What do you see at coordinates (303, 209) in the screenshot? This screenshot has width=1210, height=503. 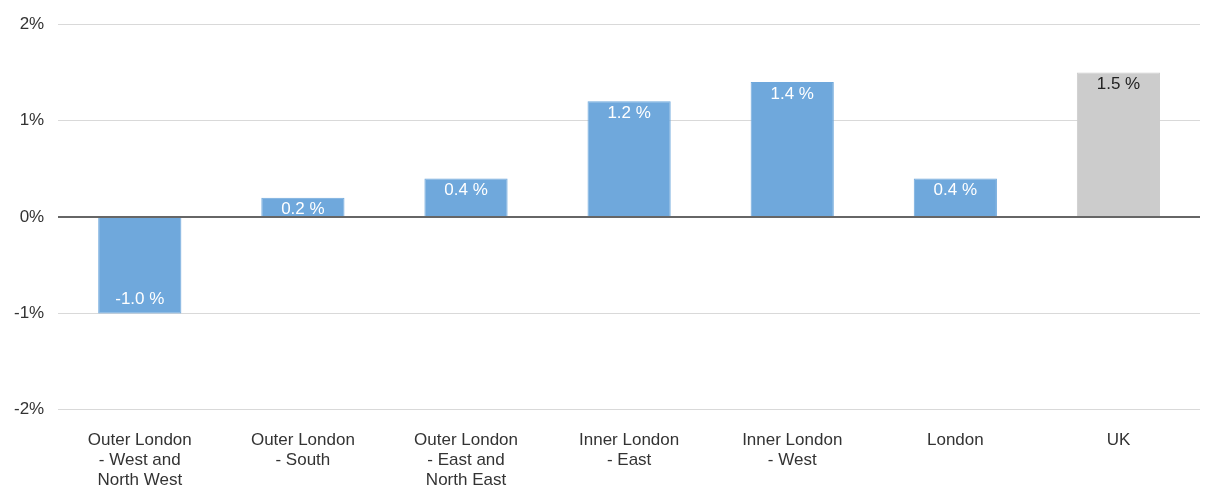 I see `data-label: 0.2 %` at bounding box center [303, 209].